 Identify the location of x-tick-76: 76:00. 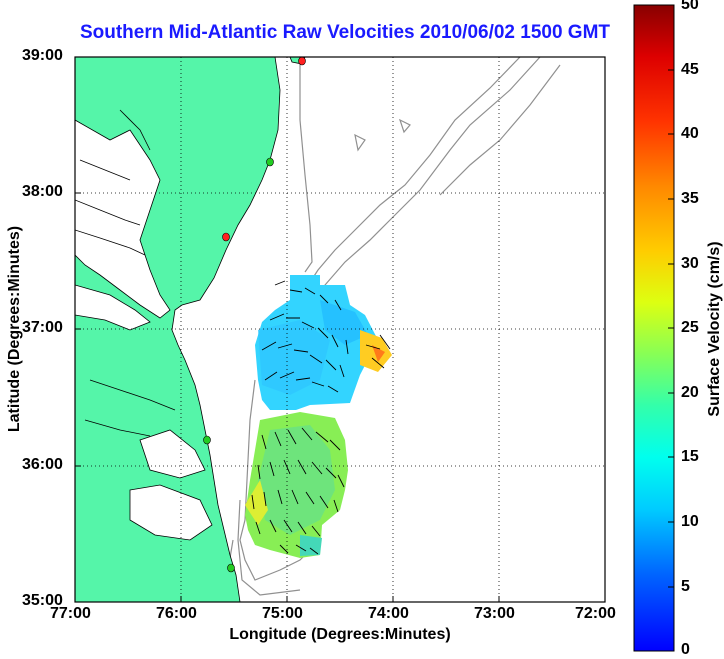
(176, 613).